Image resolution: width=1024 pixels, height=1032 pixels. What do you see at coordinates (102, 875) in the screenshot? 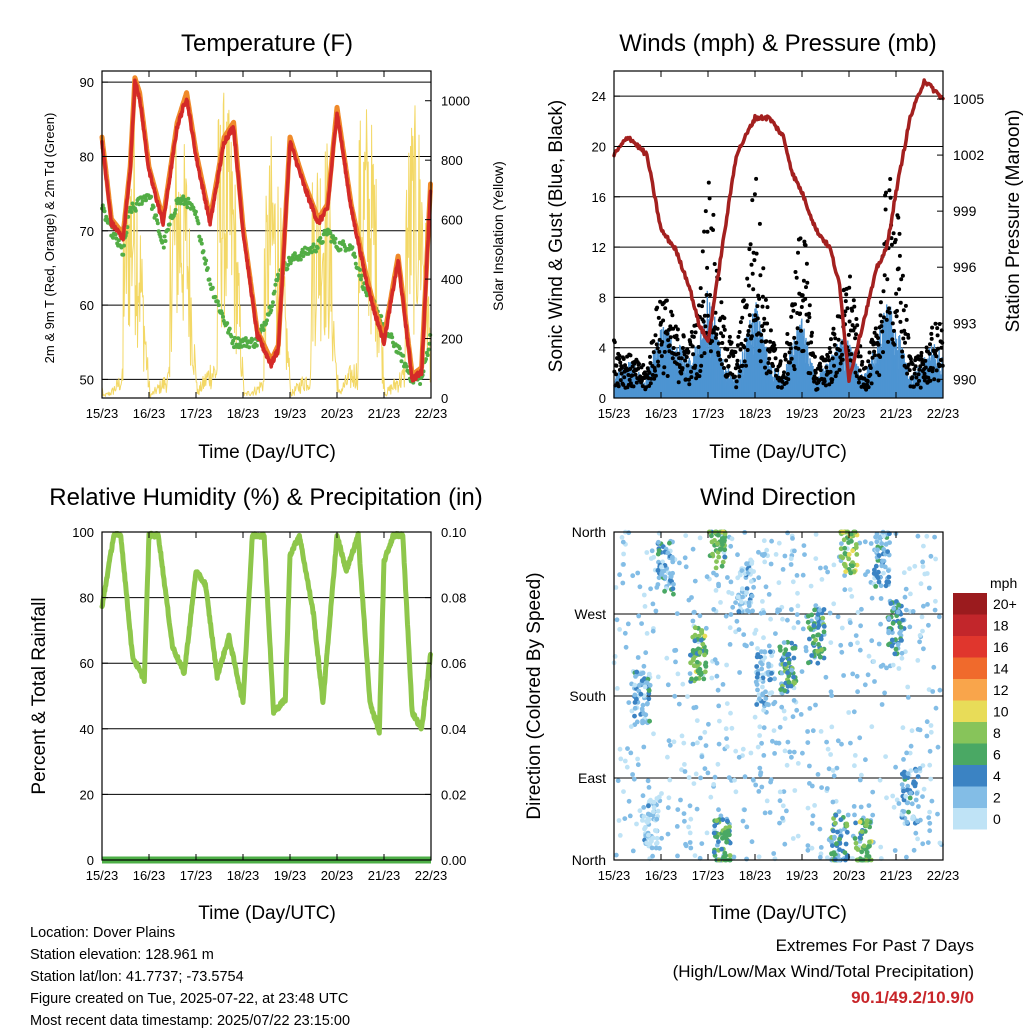
I see `x-tick-label: 15/23` at bounding box center [102, 875].